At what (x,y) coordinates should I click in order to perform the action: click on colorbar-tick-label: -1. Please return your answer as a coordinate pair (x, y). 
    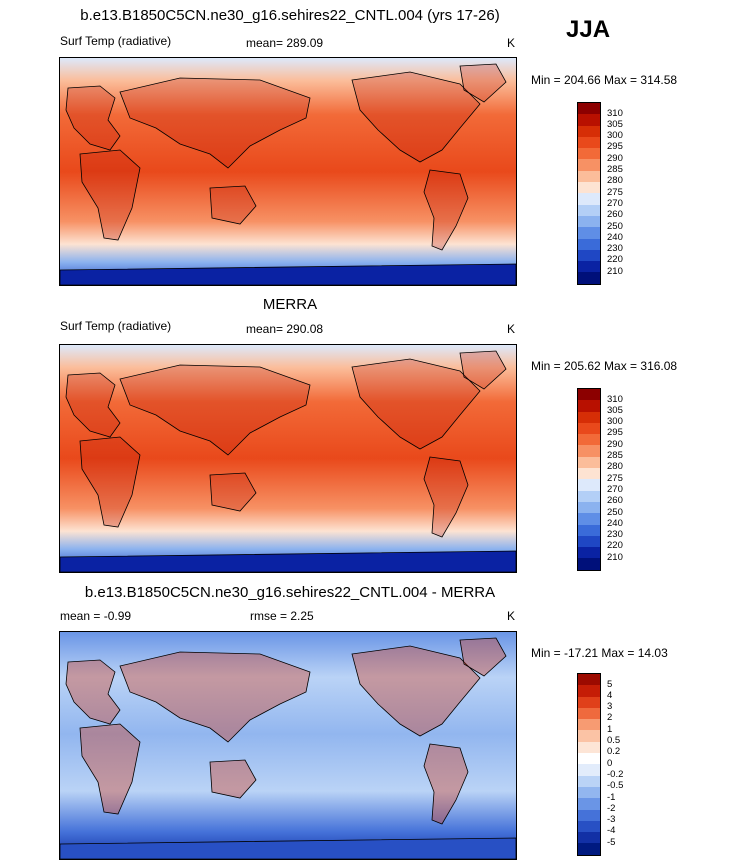
    Looking at the image, I should click on (611, 797).